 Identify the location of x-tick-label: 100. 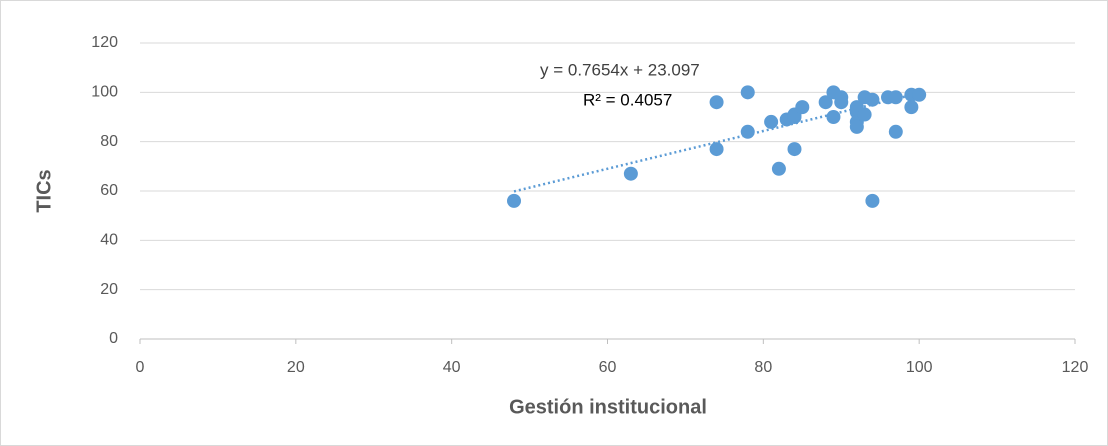
(919, 367).